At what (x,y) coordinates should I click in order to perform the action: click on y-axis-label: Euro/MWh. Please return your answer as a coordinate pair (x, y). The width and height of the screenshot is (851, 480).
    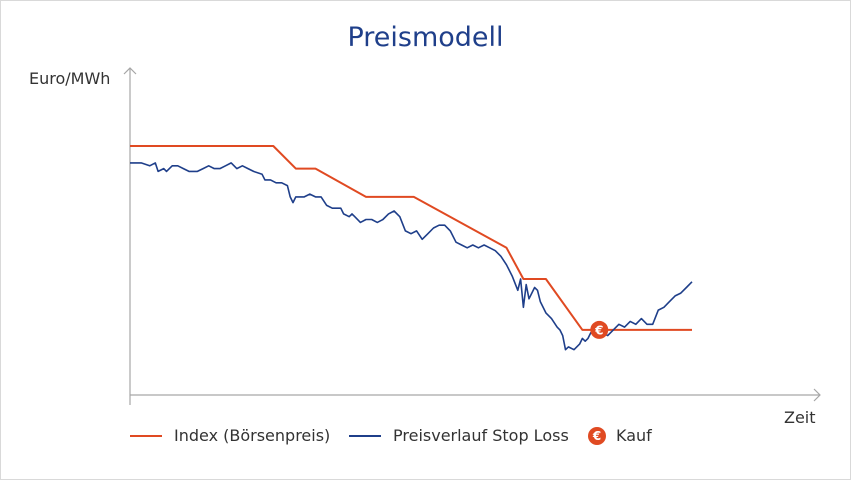
    Looking at the image, I should click on (70, 78).